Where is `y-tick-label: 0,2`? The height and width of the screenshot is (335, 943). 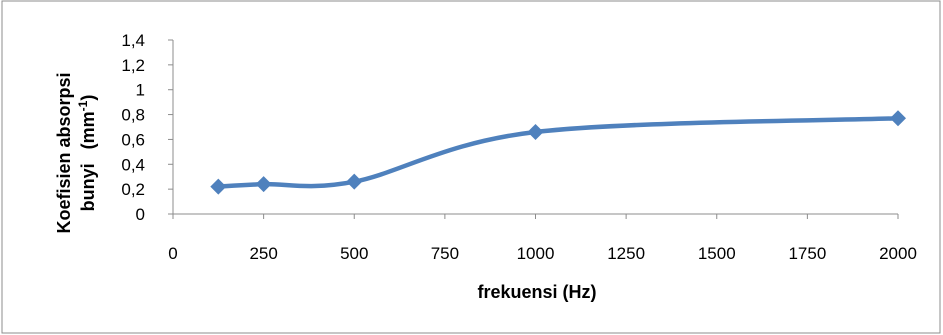
y-tick-label: 0,2 is located at coordinates (133, 189).